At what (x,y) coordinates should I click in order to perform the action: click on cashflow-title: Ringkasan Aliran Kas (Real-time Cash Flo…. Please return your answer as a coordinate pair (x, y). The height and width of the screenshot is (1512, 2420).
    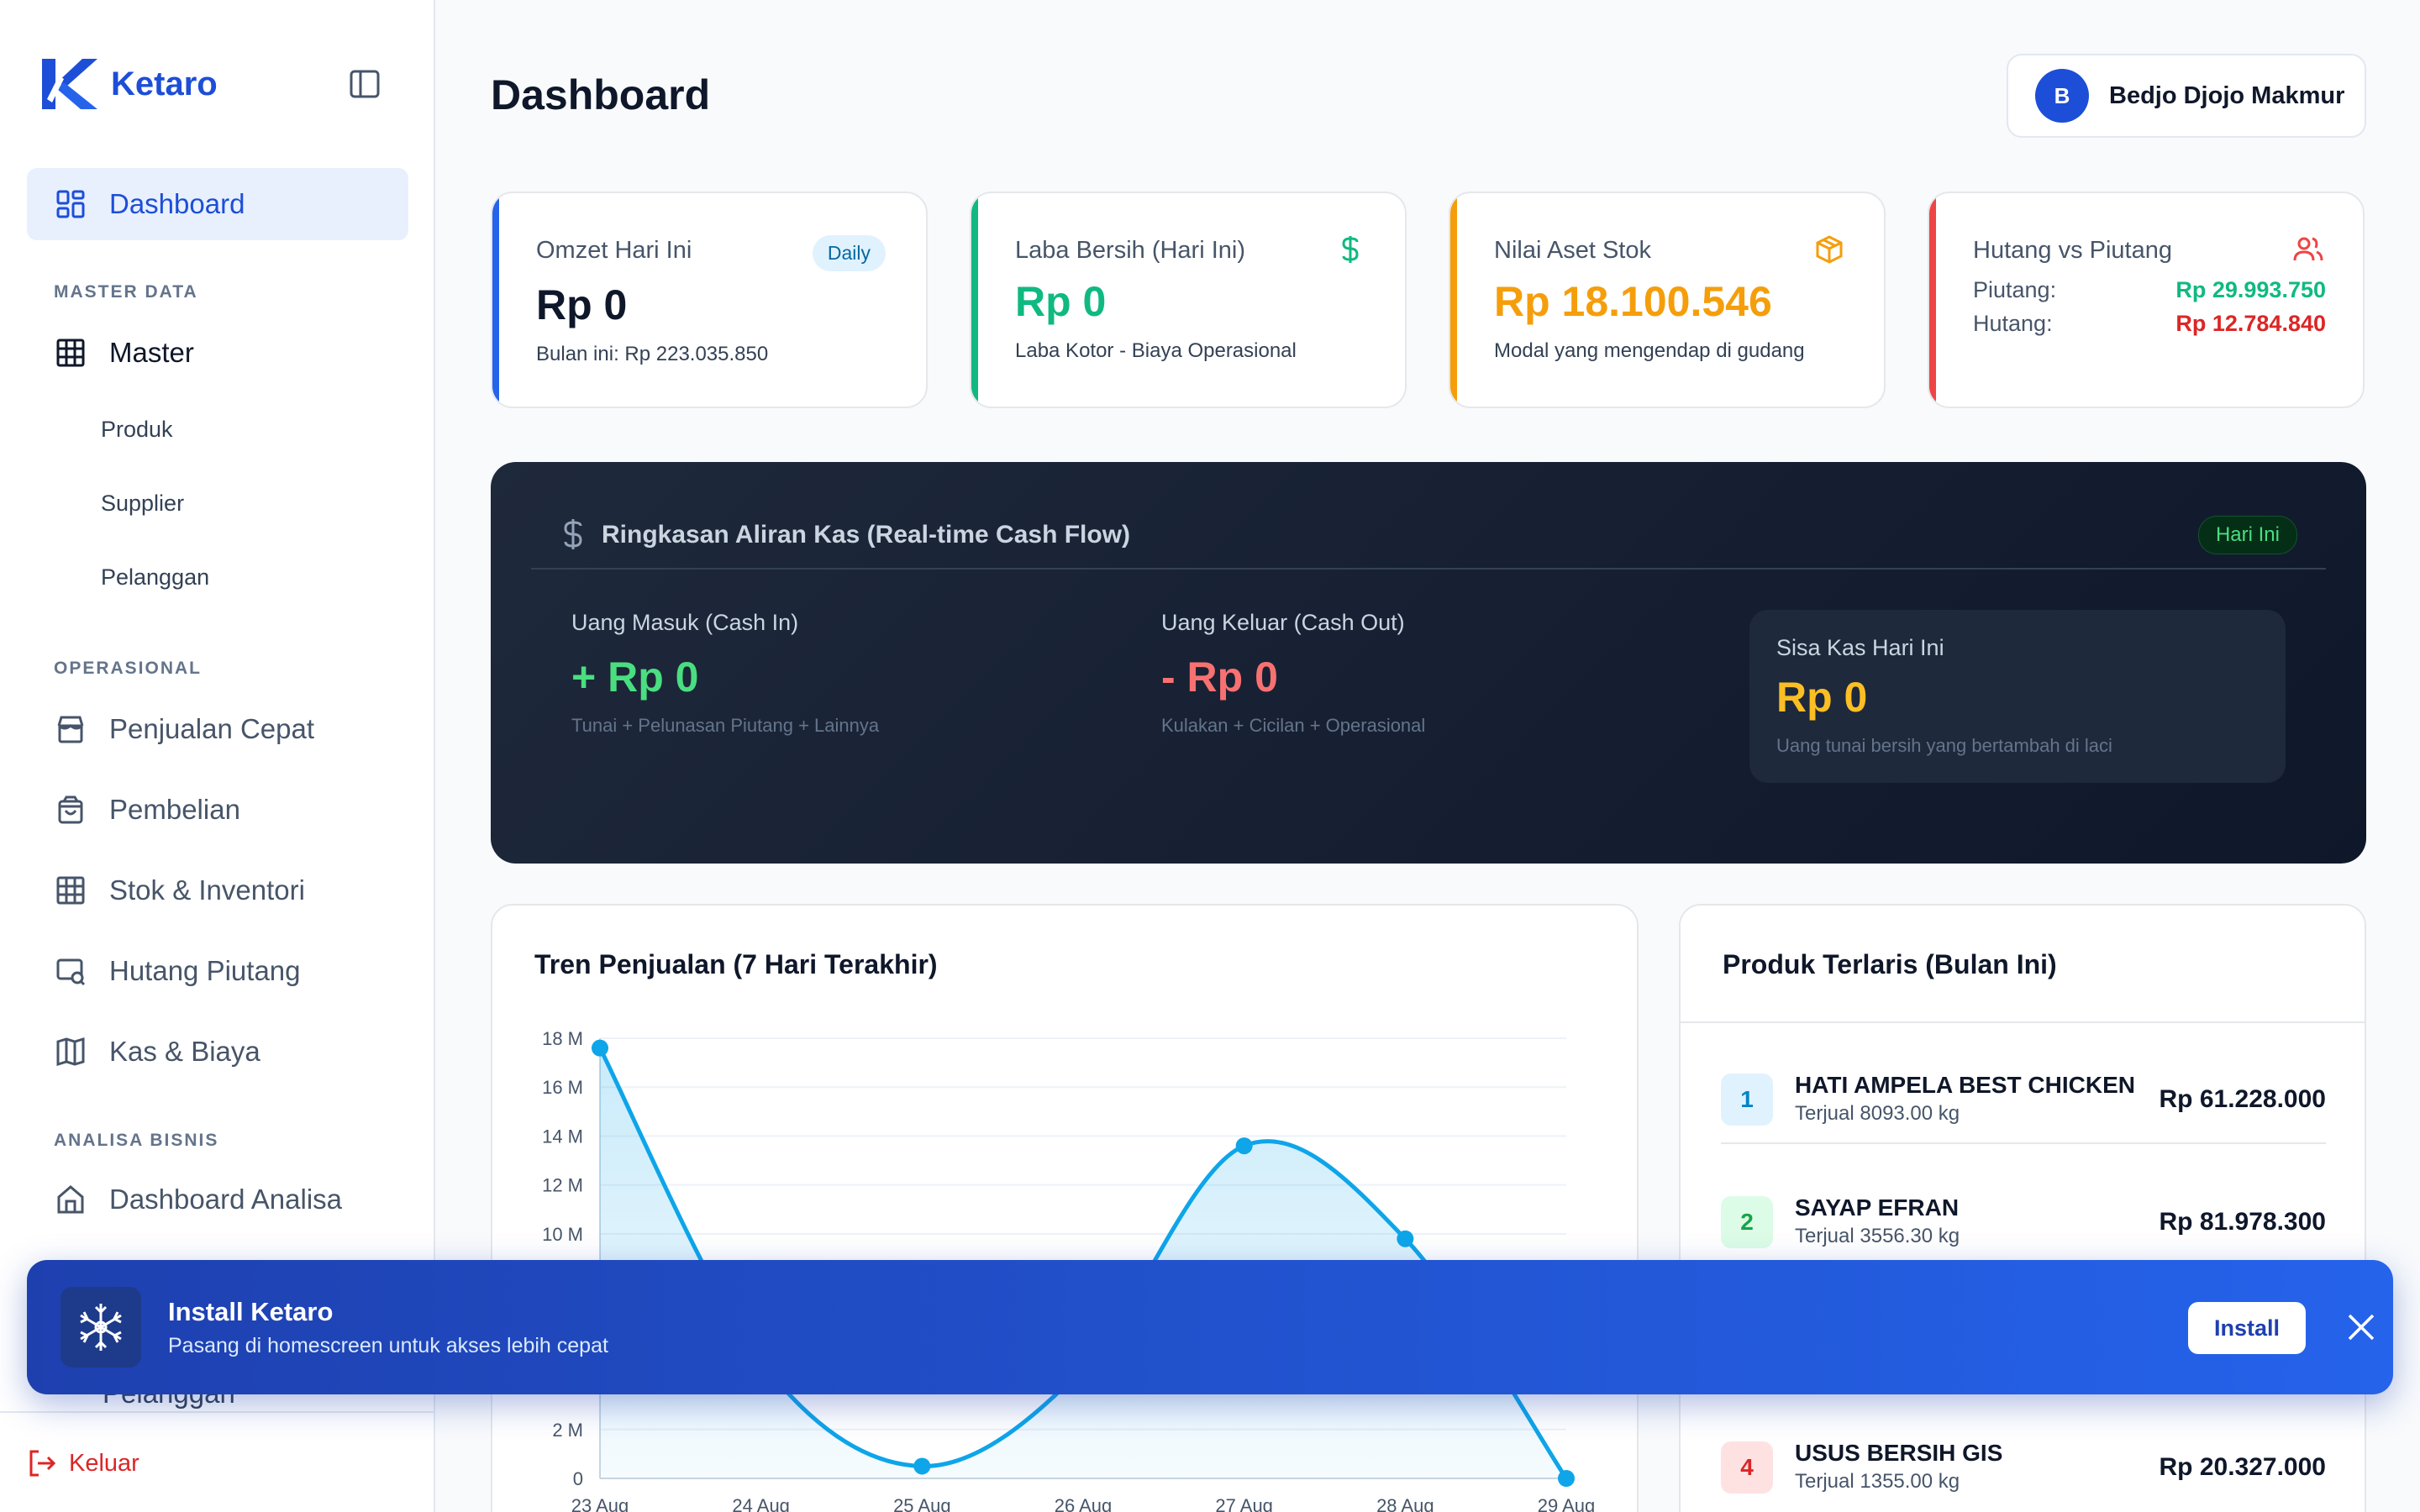
    Looking at the image, I should click on (867, 535).